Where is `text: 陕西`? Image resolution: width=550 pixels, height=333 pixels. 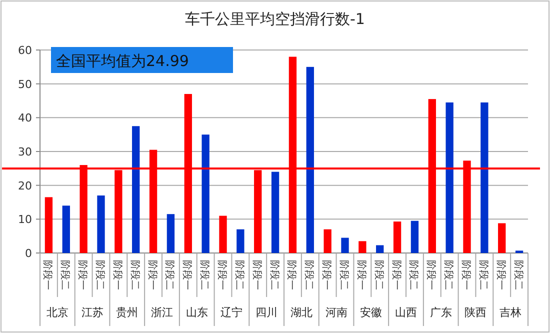 text: 陕西 is located at coordinates (475, 312).